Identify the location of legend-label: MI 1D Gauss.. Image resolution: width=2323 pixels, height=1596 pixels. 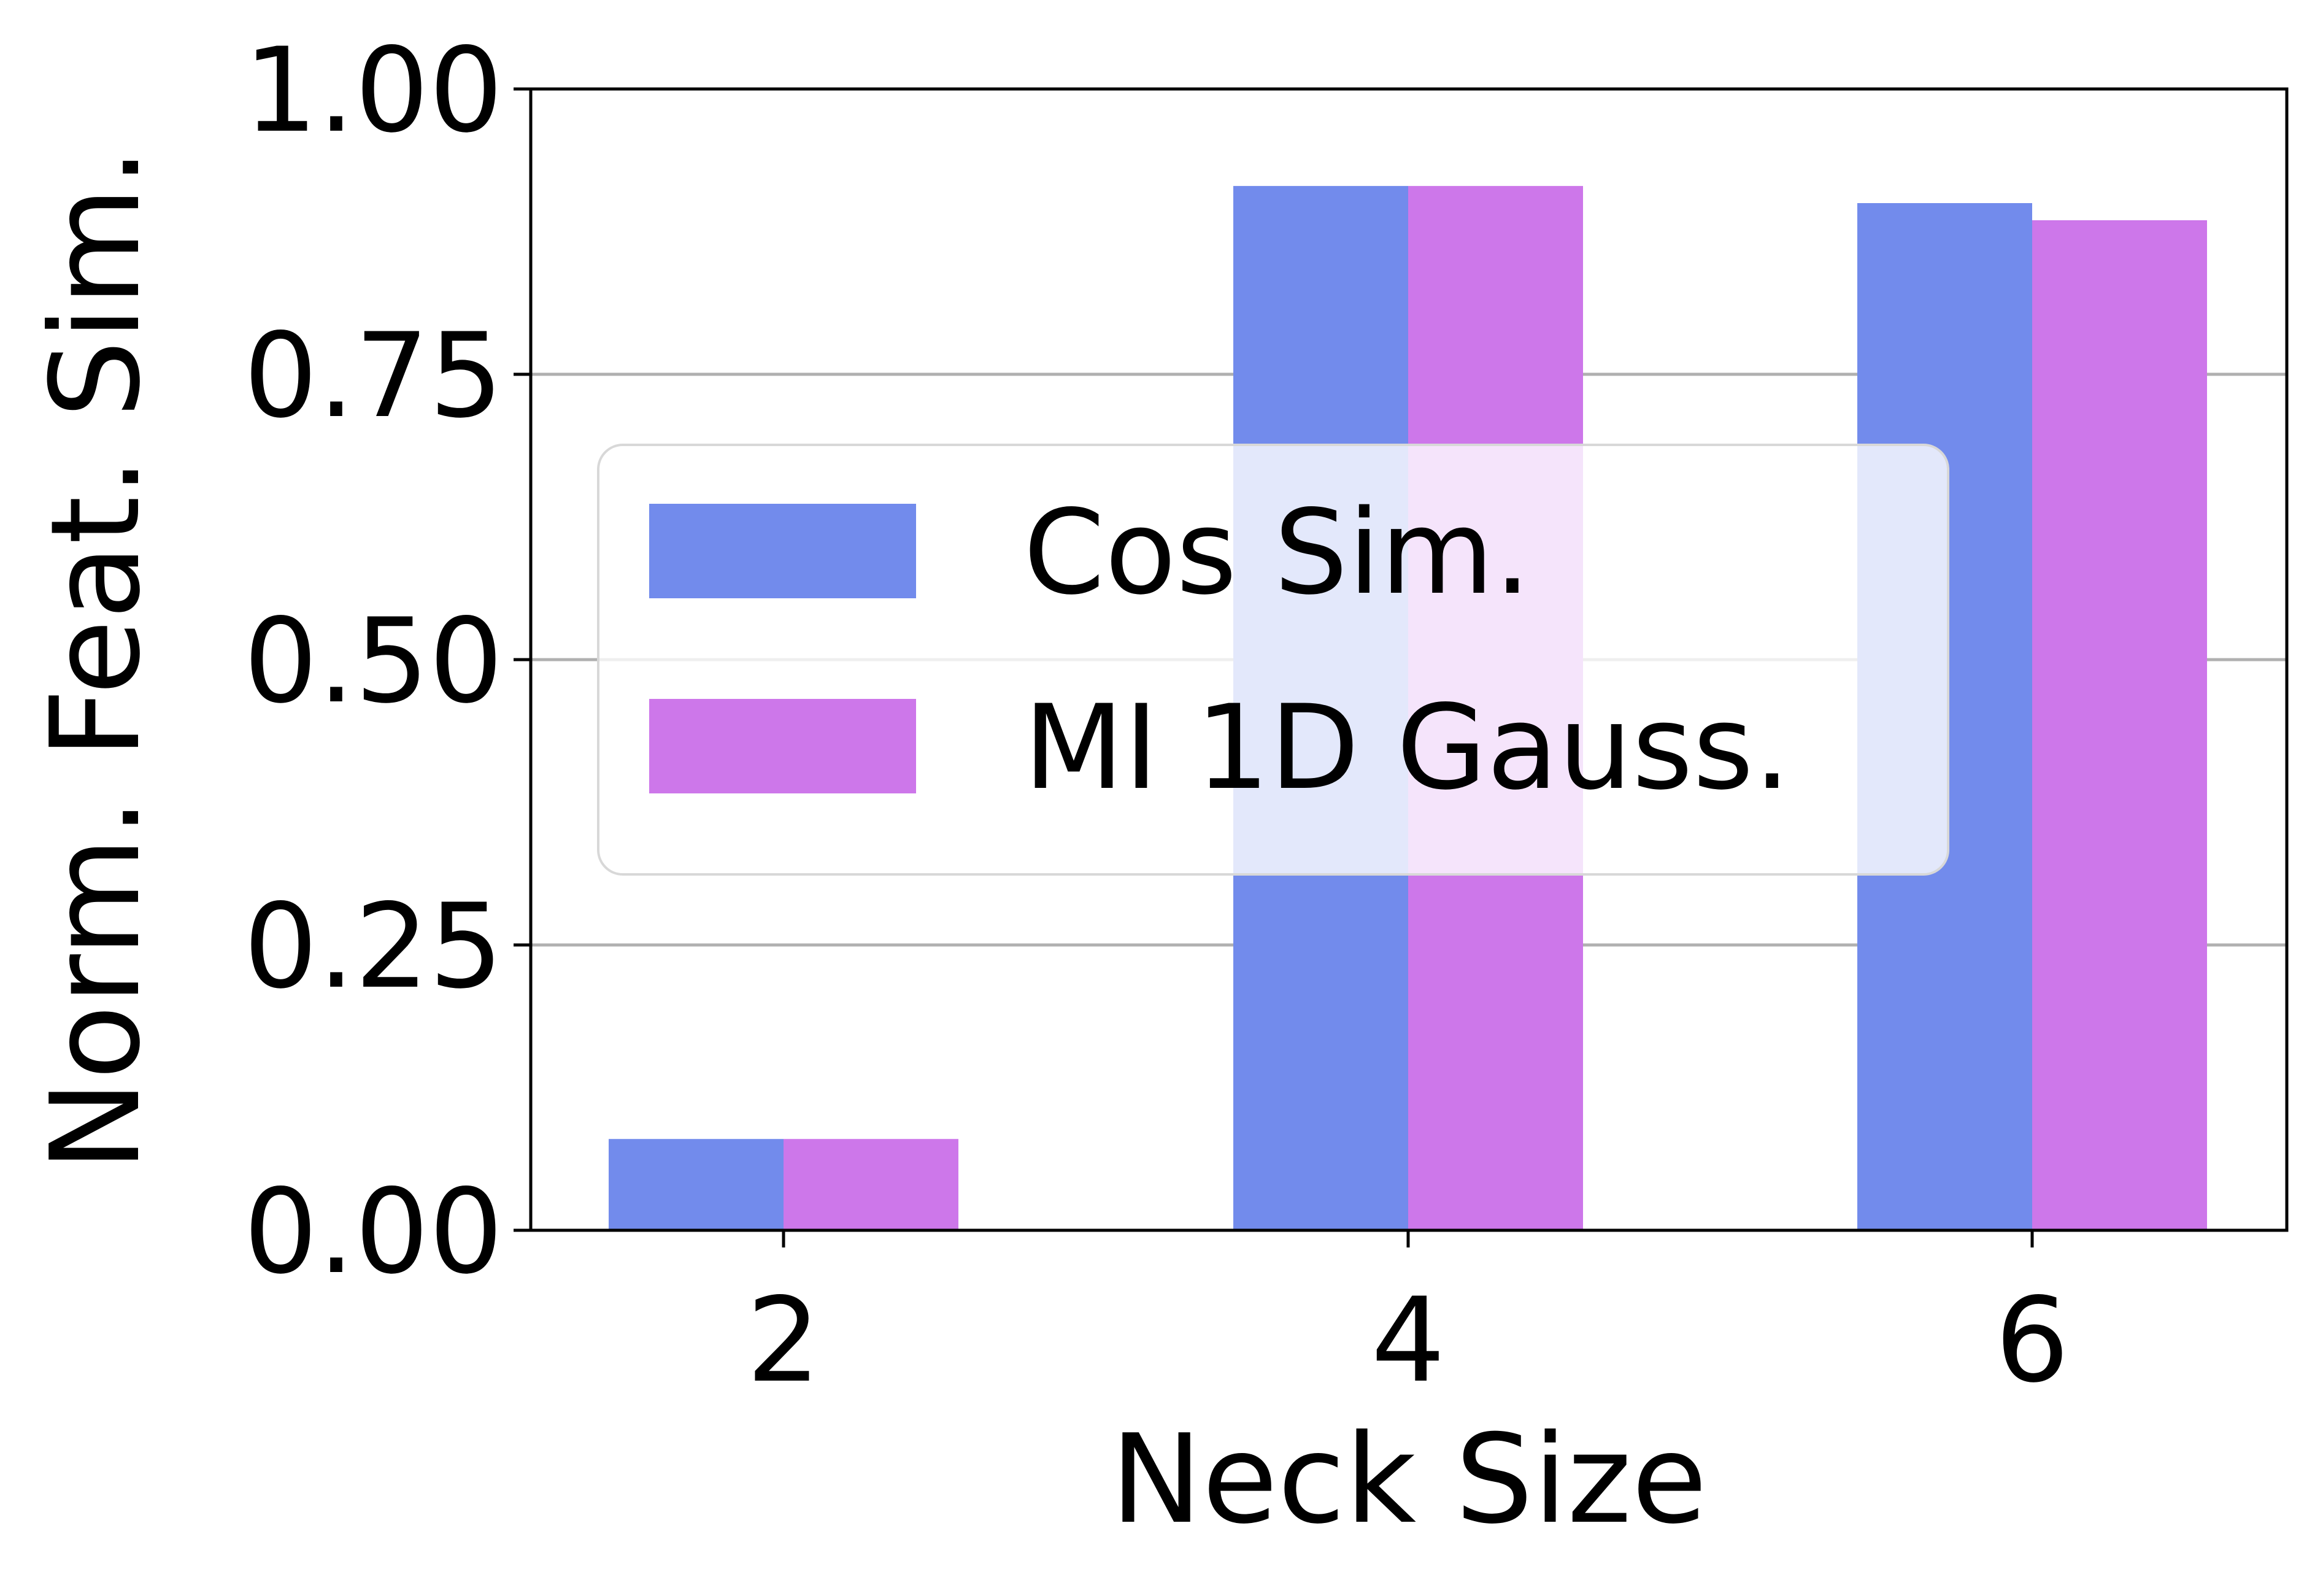
(1406, 747).